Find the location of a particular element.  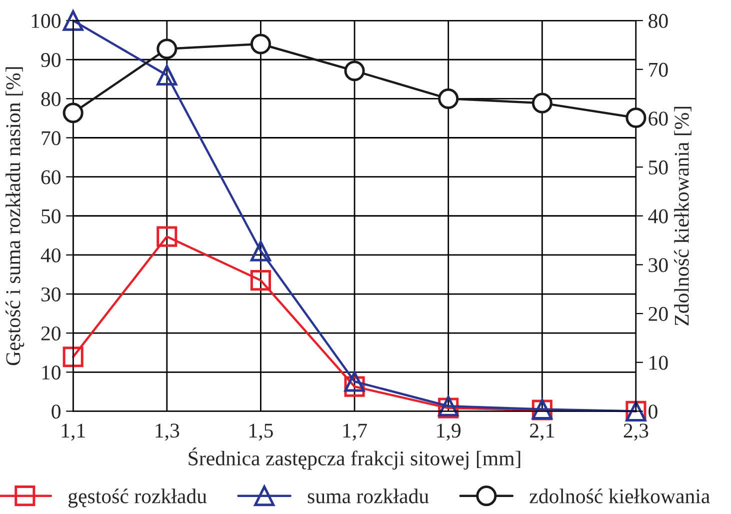

y-tick-label: 60 is located at coordinates (50, 177).